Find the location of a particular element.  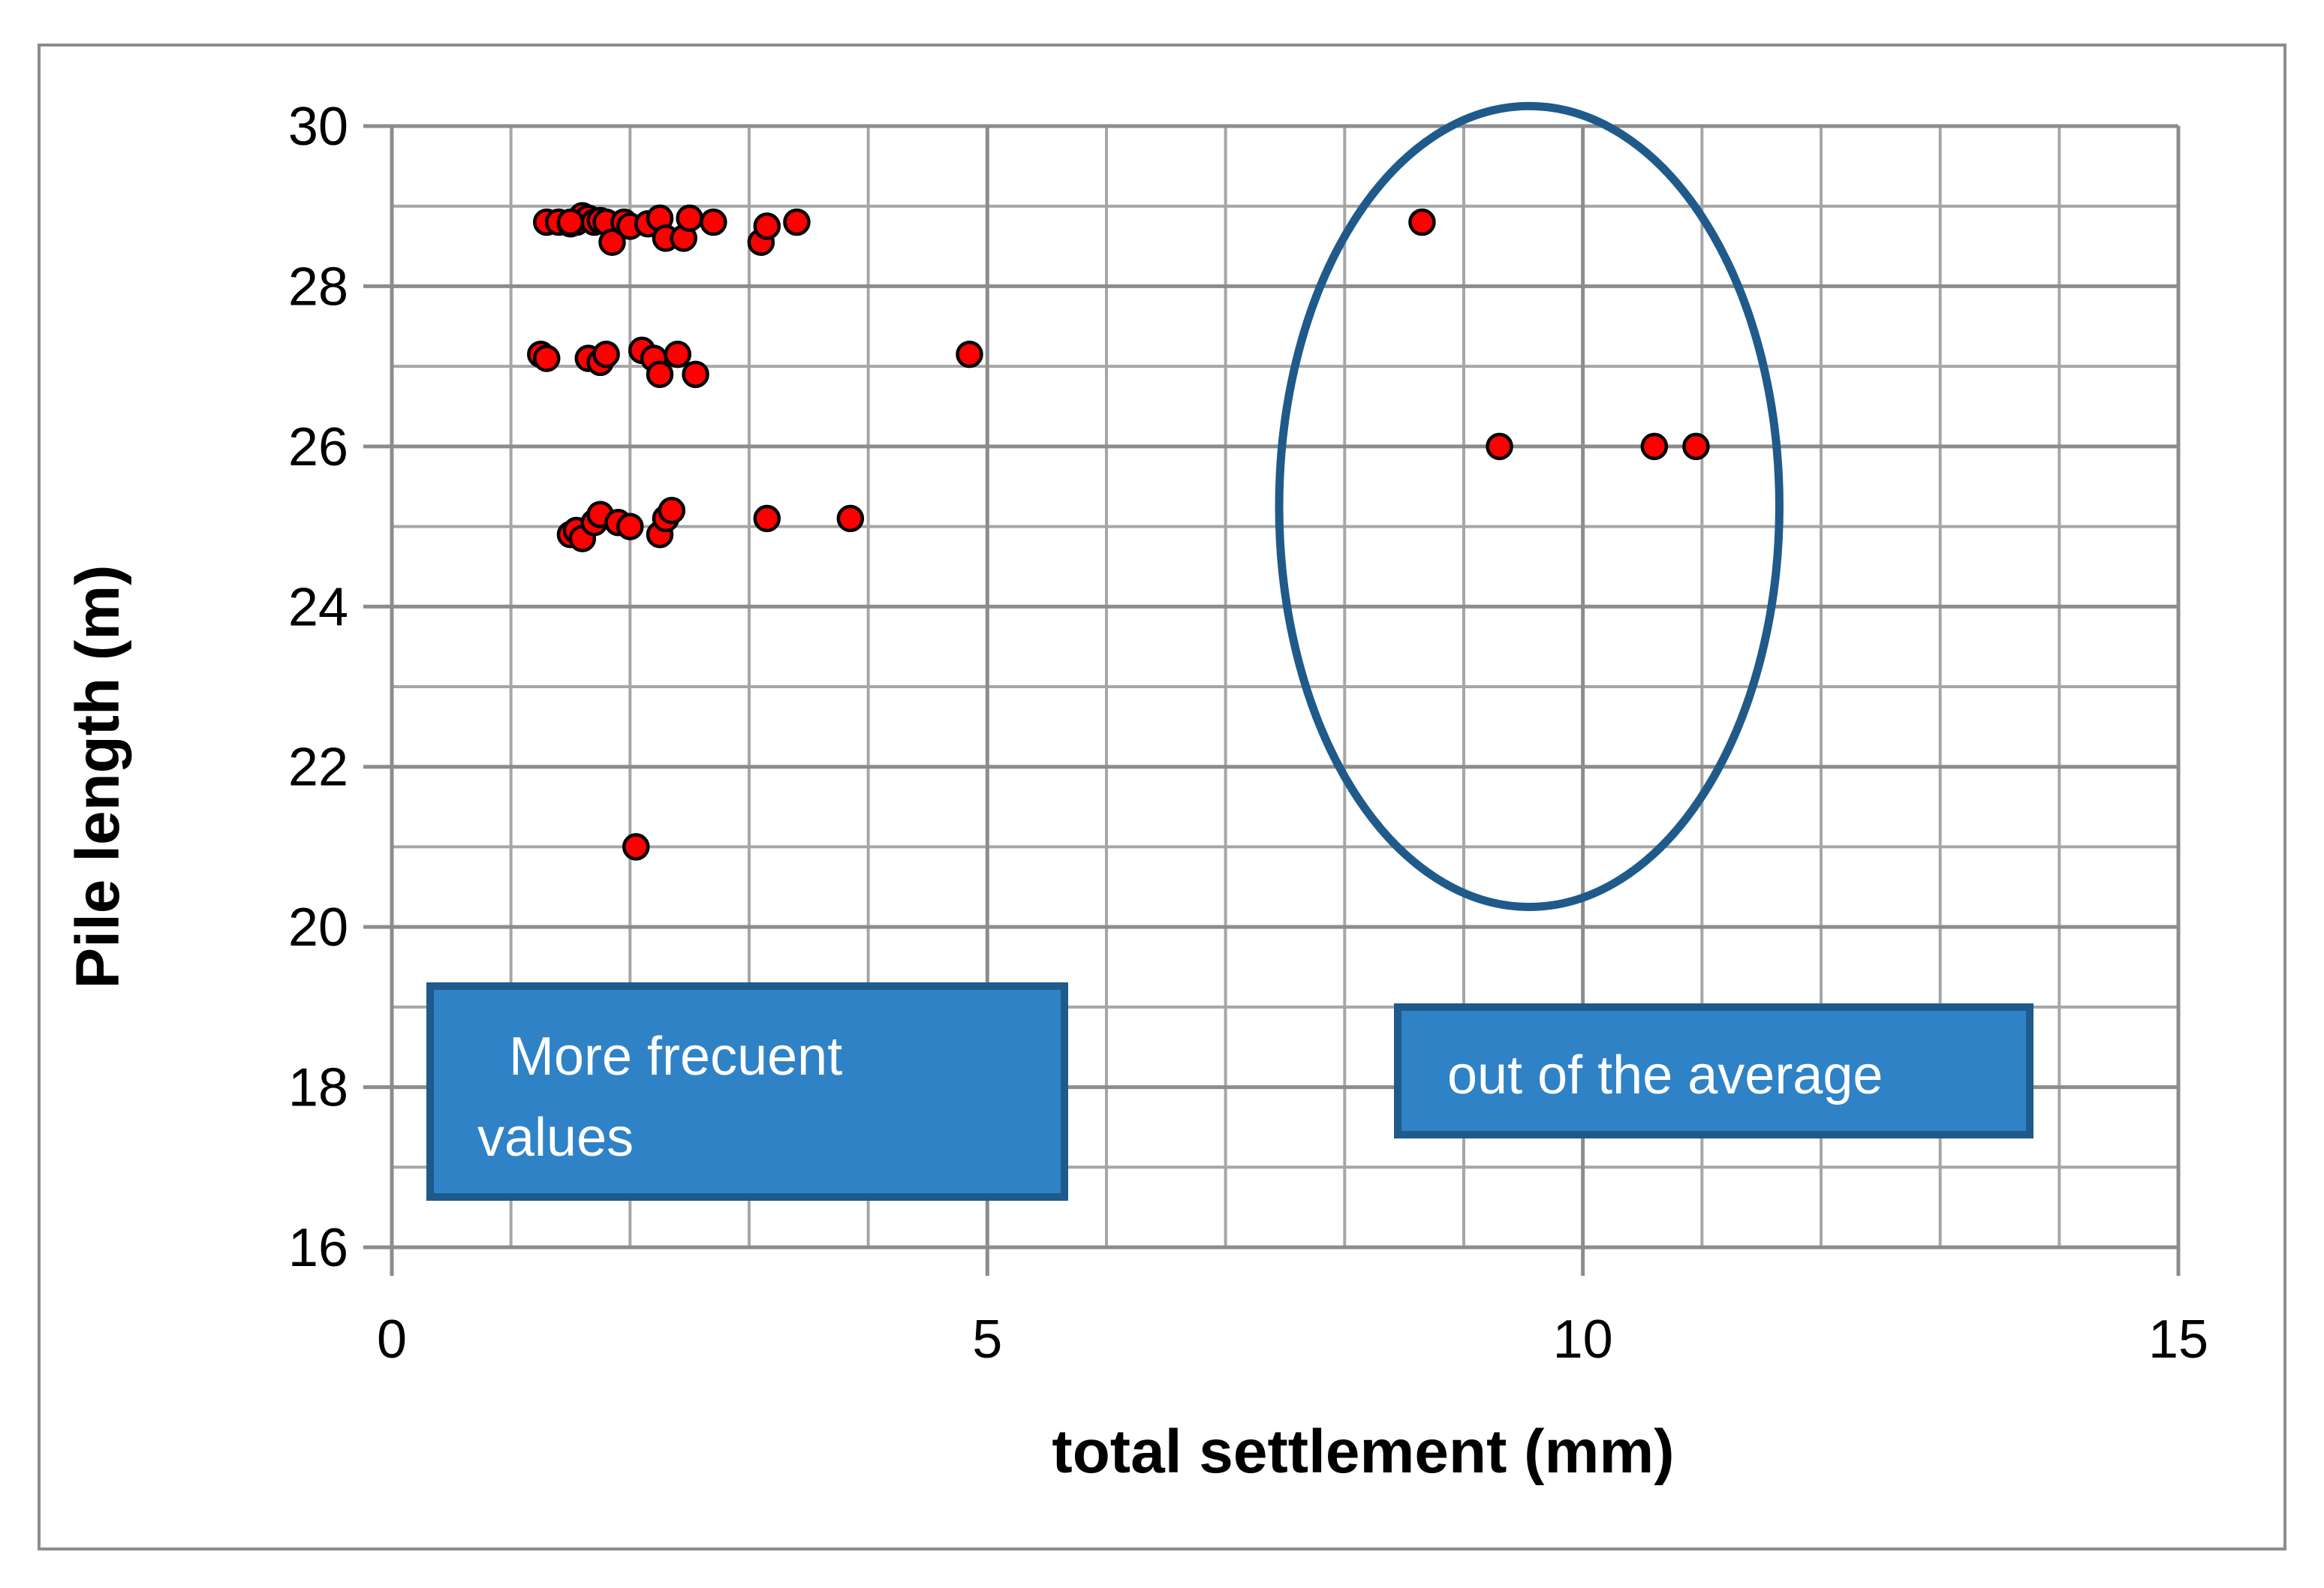

x-axis-title: total settlement (mm) is located at coordinates (1363, 1452).